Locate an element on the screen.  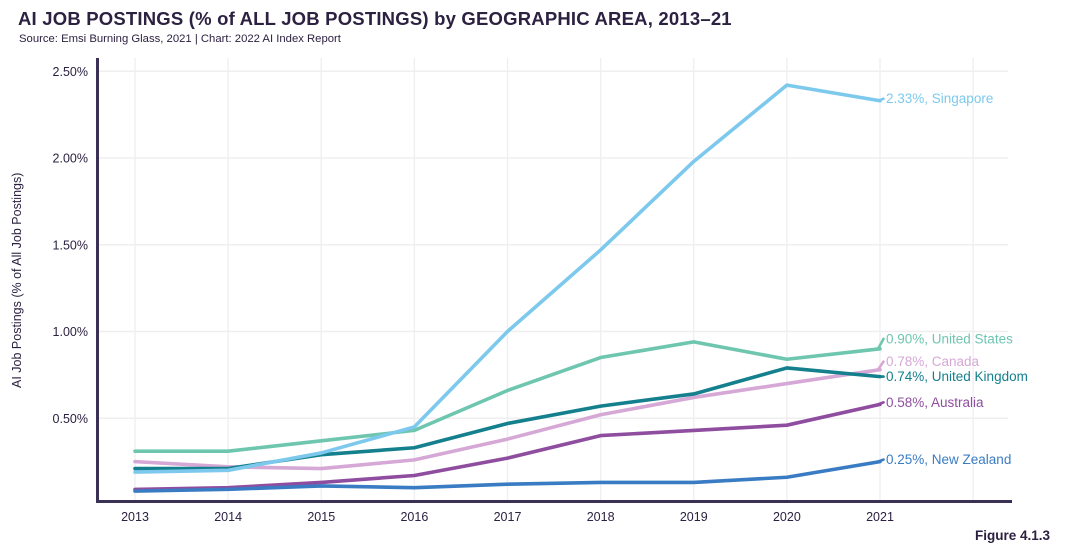
series-line-new-zealand is located at coordinates (507, 476).